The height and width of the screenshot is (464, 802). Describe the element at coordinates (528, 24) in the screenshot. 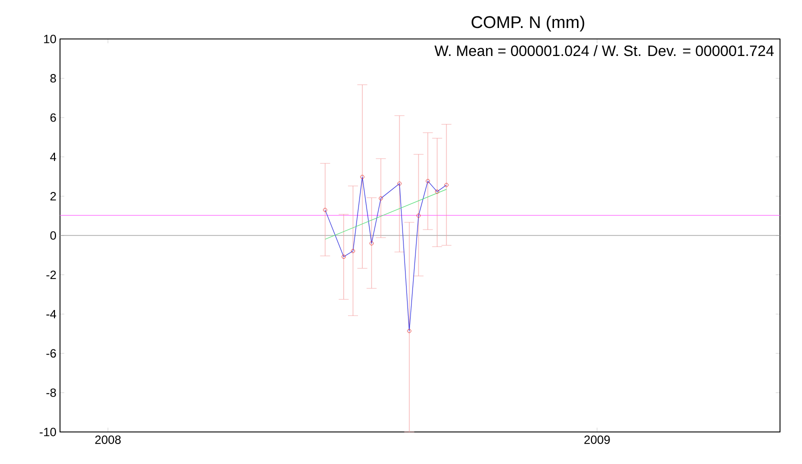

I see `chart-title: COMP. N (mm)` at that location.